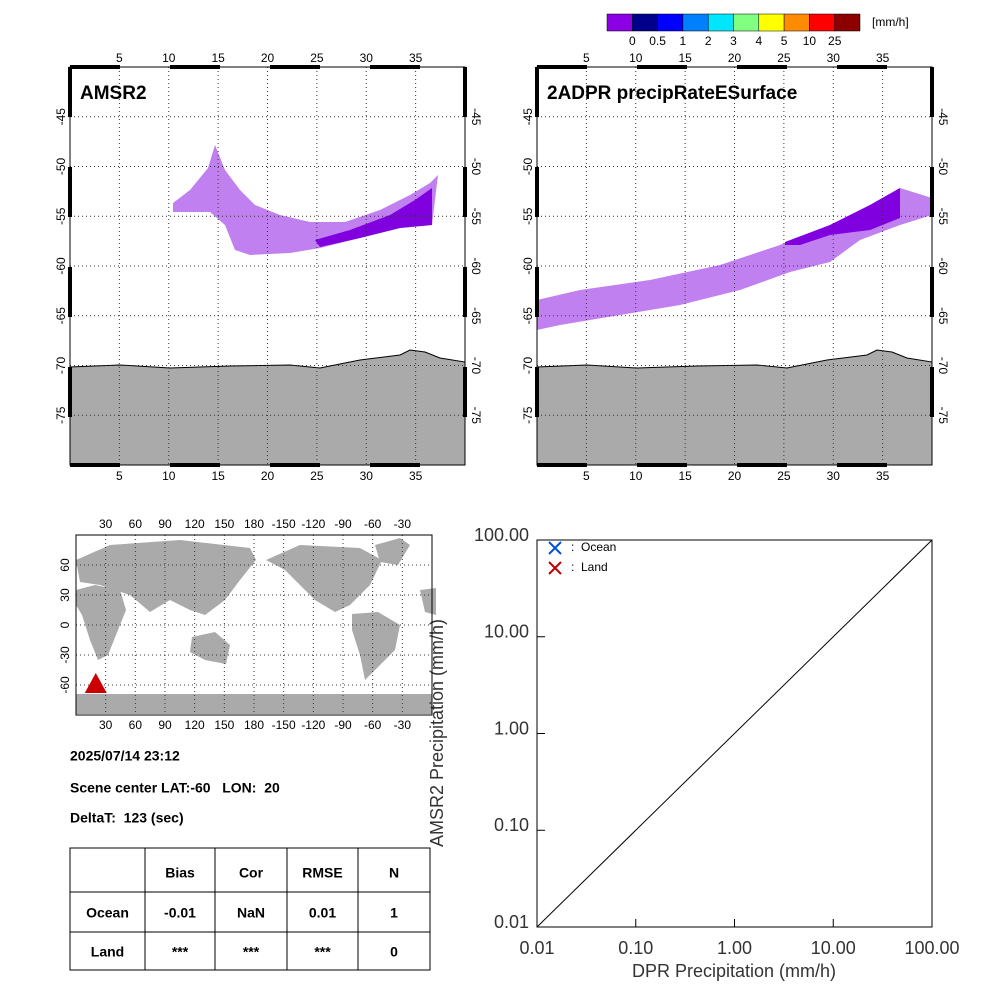 This screenshot has width=1000, height=1000. Describe the element at coordinates (632, 41) in the screenshot. I see `colorbar-label: 0` at that location.